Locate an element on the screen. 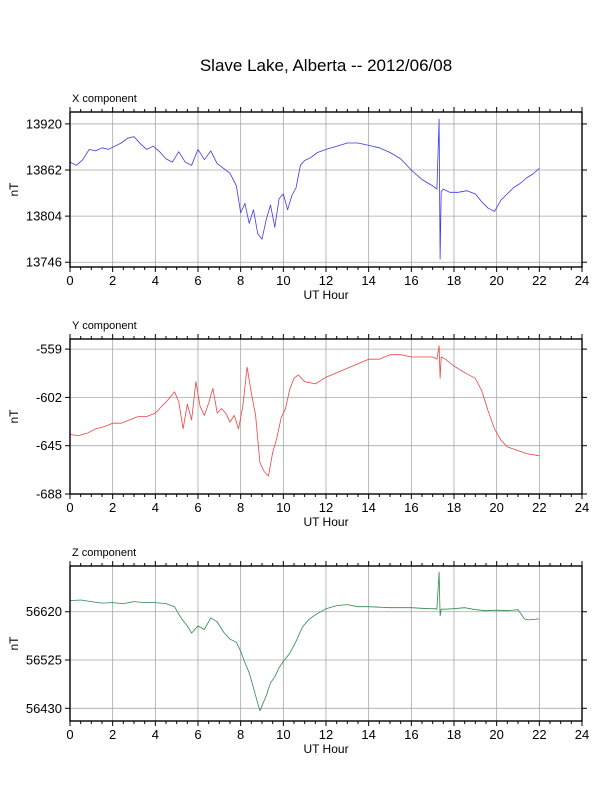 Image resolution: width=612 pixels, height=792 pixels. y-tick-label: 56620 is located at coordinates (44, 611).